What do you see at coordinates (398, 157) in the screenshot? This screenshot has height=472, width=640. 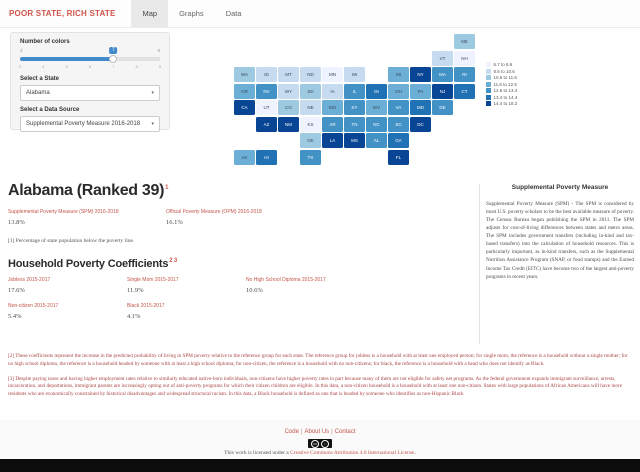 I see `state-tile-fl: FL` at bounding box center [398, 157].